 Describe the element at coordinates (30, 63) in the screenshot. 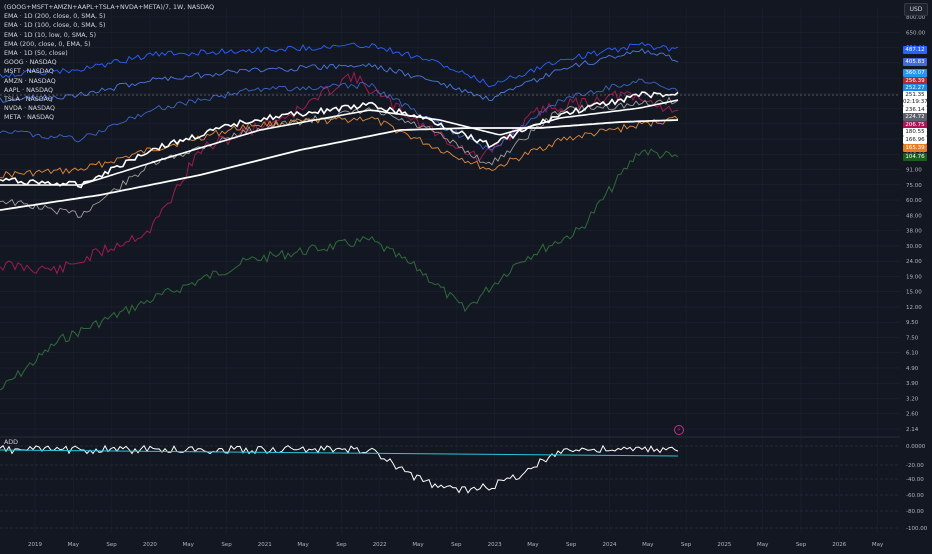

I see `legend-item: GOOG · NASDAQ` at that location.